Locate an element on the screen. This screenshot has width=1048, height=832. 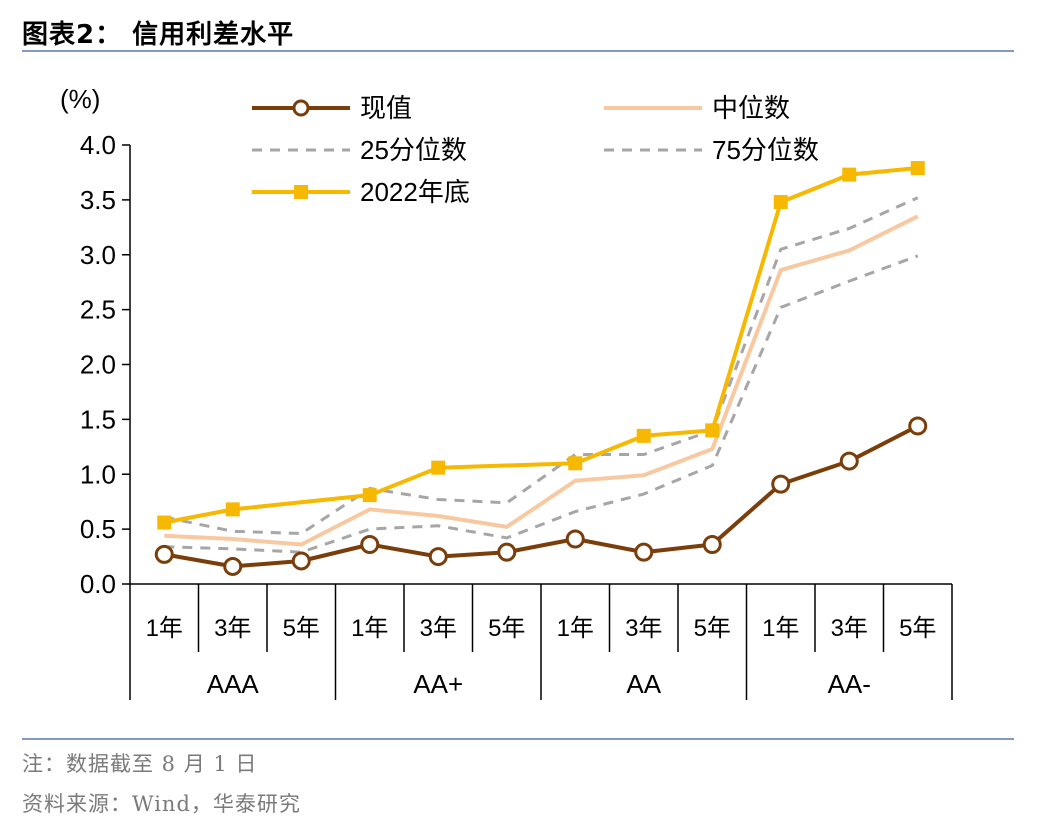
bottom-divider is located at coordinates (518, 739).